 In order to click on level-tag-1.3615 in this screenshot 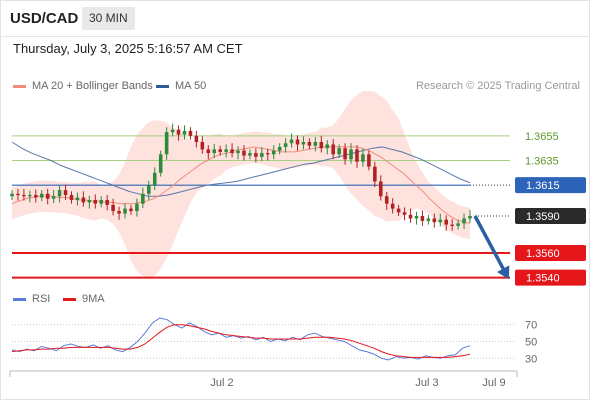, I will do `click(550, 185)`.